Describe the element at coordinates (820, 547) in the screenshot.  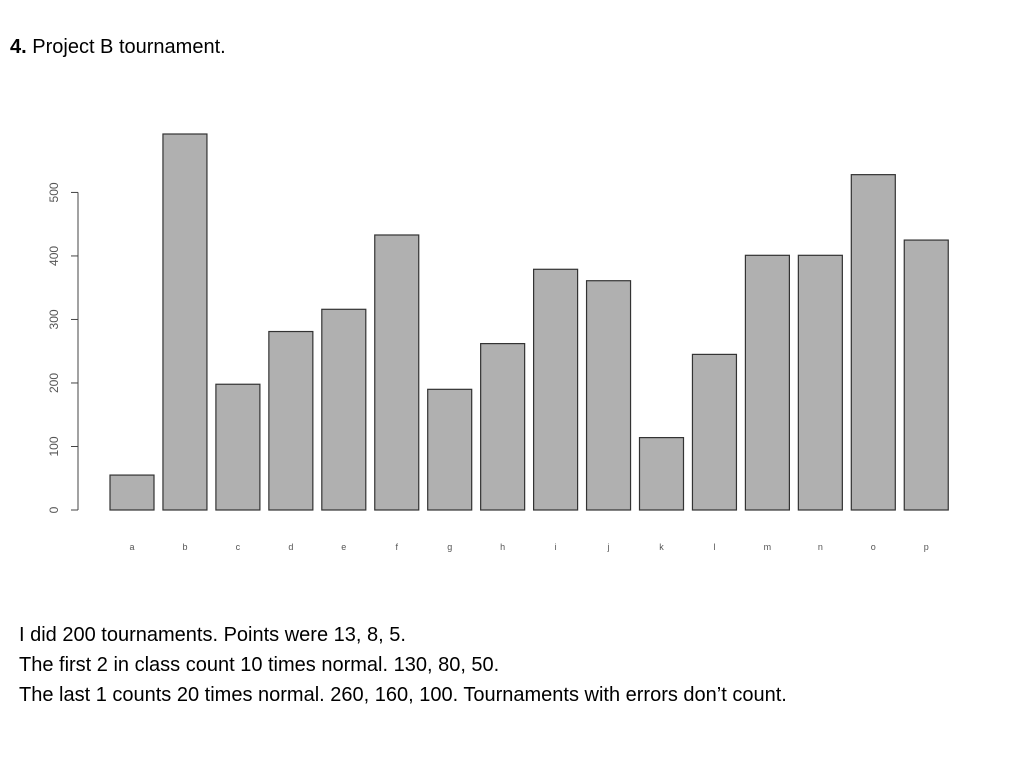
I see `x-tick-label: n` at that location.